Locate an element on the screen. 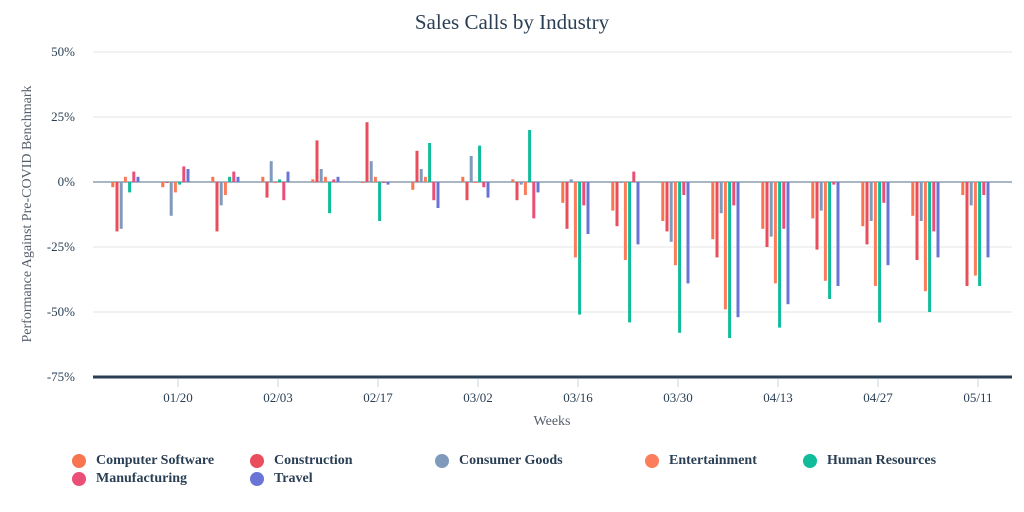 Image resolution: width=1024 pixels, height=512 pixels. legend-item: Travel is located at coordinates (281, 479).